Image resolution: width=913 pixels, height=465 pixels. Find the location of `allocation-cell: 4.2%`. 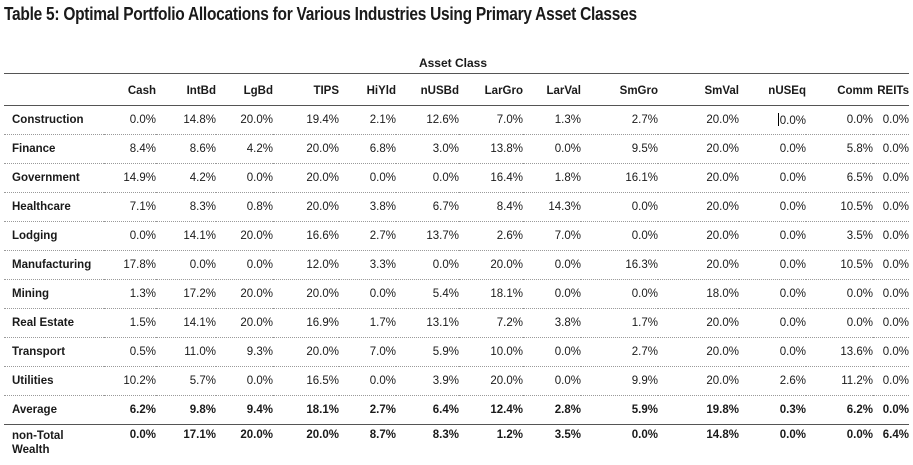

allocation-cell: 4.2% is located at coordinates (186, 178).